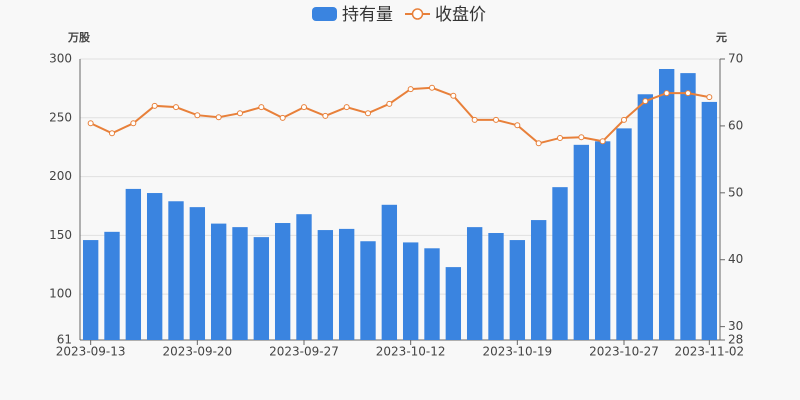 Image resolution: width=800 pixels, height=400 pixels. I want to click on x-tick-label: 2023-09-27, so click(304, 352).